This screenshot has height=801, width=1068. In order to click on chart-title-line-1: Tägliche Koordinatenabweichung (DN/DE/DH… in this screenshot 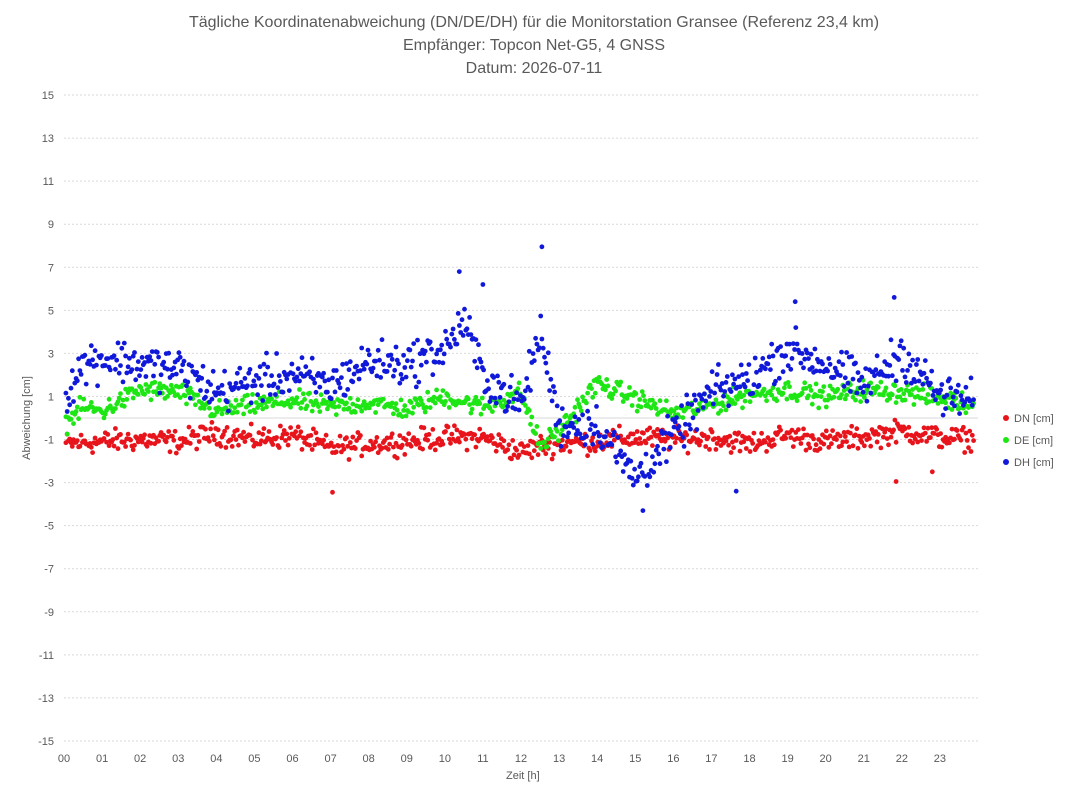, I will do `click(534, 22)`.